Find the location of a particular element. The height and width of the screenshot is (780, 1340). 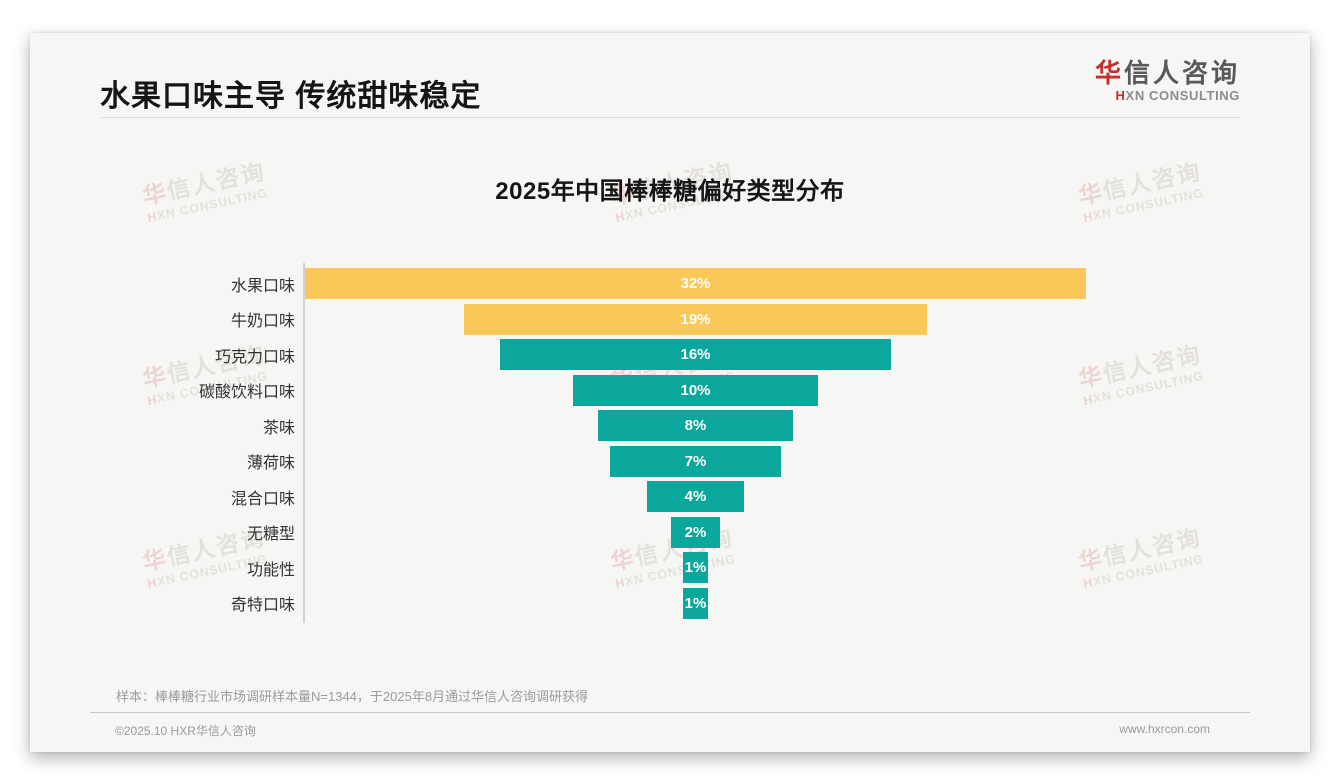

funnel-track: 8% is located at coordinates (695, 425).